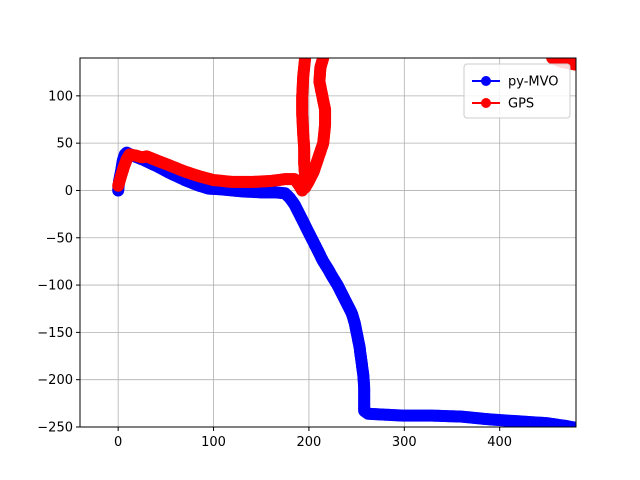  Describe the element at coordinates (55, 428) in the screenshot. I see `y-tick-label: −250` at that location.